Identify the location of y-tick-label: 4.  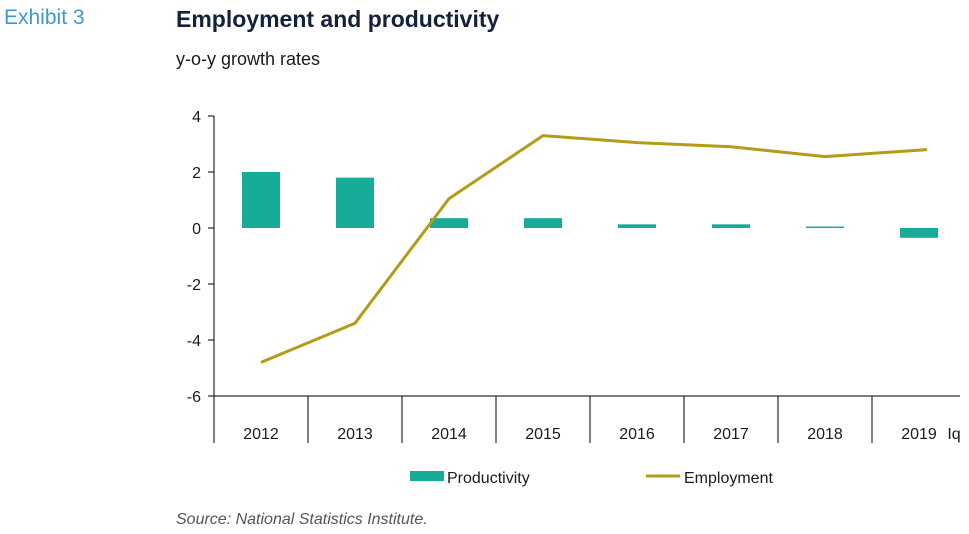
(196, 117).